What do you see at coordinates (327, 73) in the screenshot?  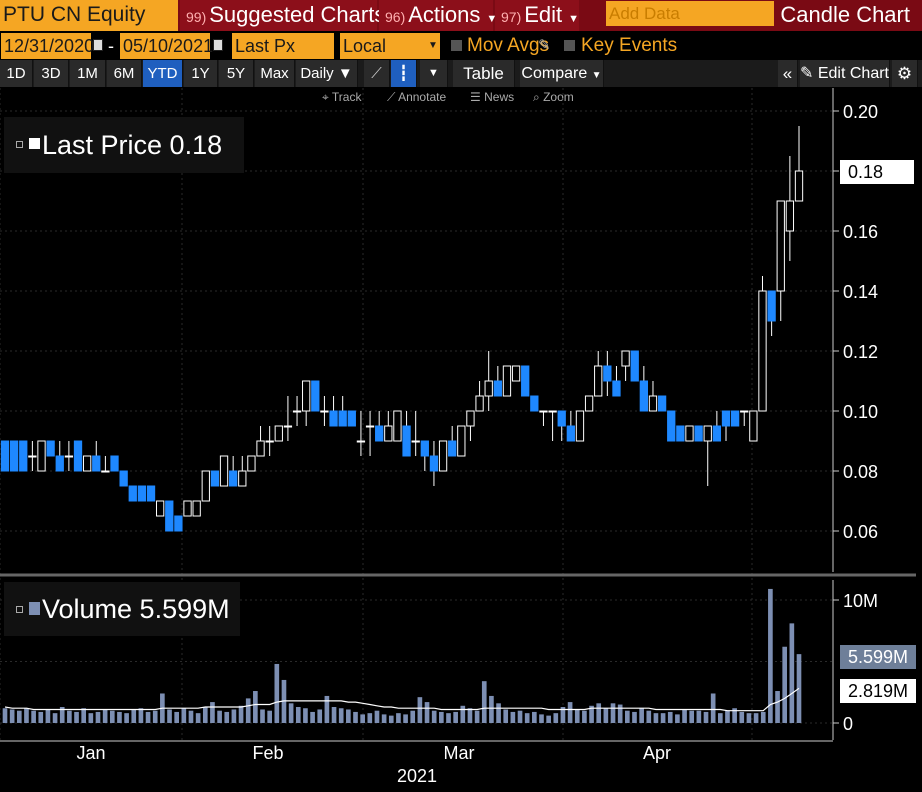 I see `frequency-selector: Daily ▼` at bounding box center [327, 73].